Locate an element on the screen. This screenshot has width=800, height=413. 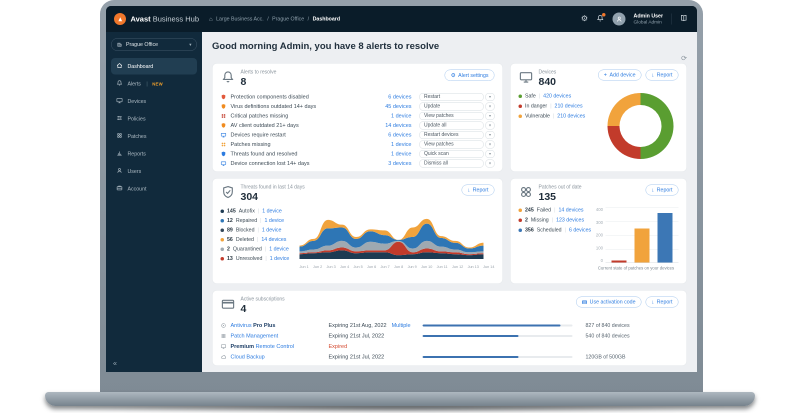
breadcrumb-account: Large Business Acc. is located at coordinates (240, 19).